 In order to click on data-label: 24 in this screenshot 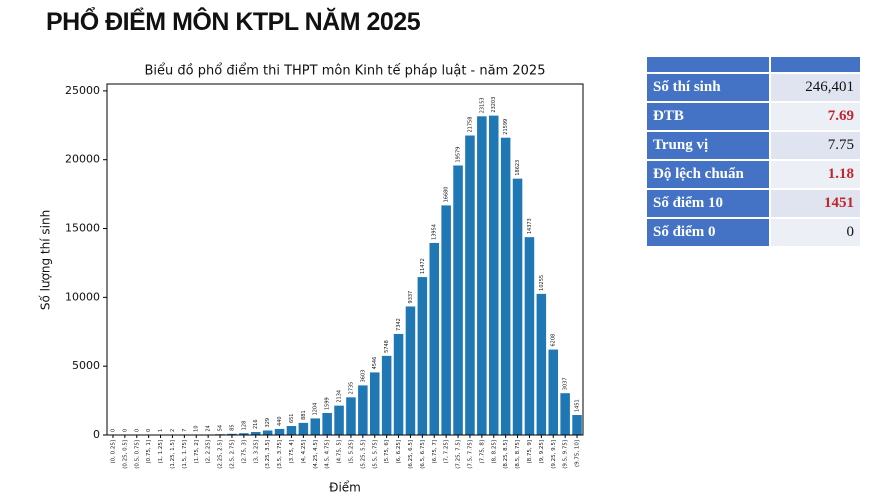, I will do `click(209, 428)`.